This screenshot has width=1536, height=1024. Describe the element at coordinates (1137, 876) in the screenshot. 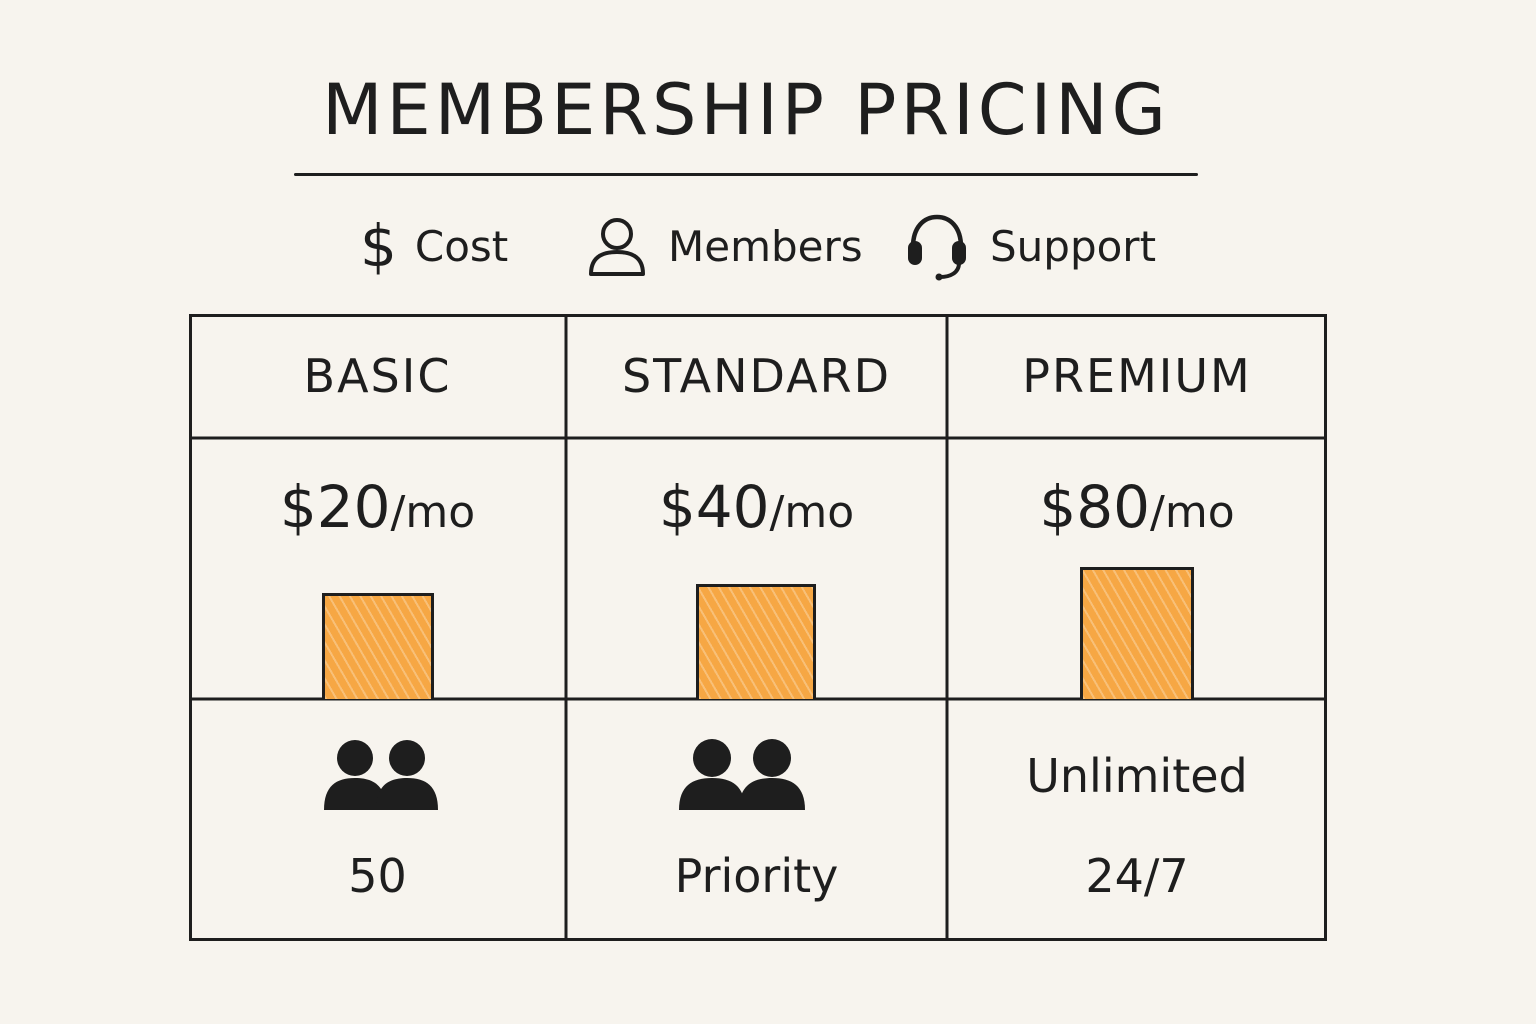

I see `support-premium: 24/7` at that location.